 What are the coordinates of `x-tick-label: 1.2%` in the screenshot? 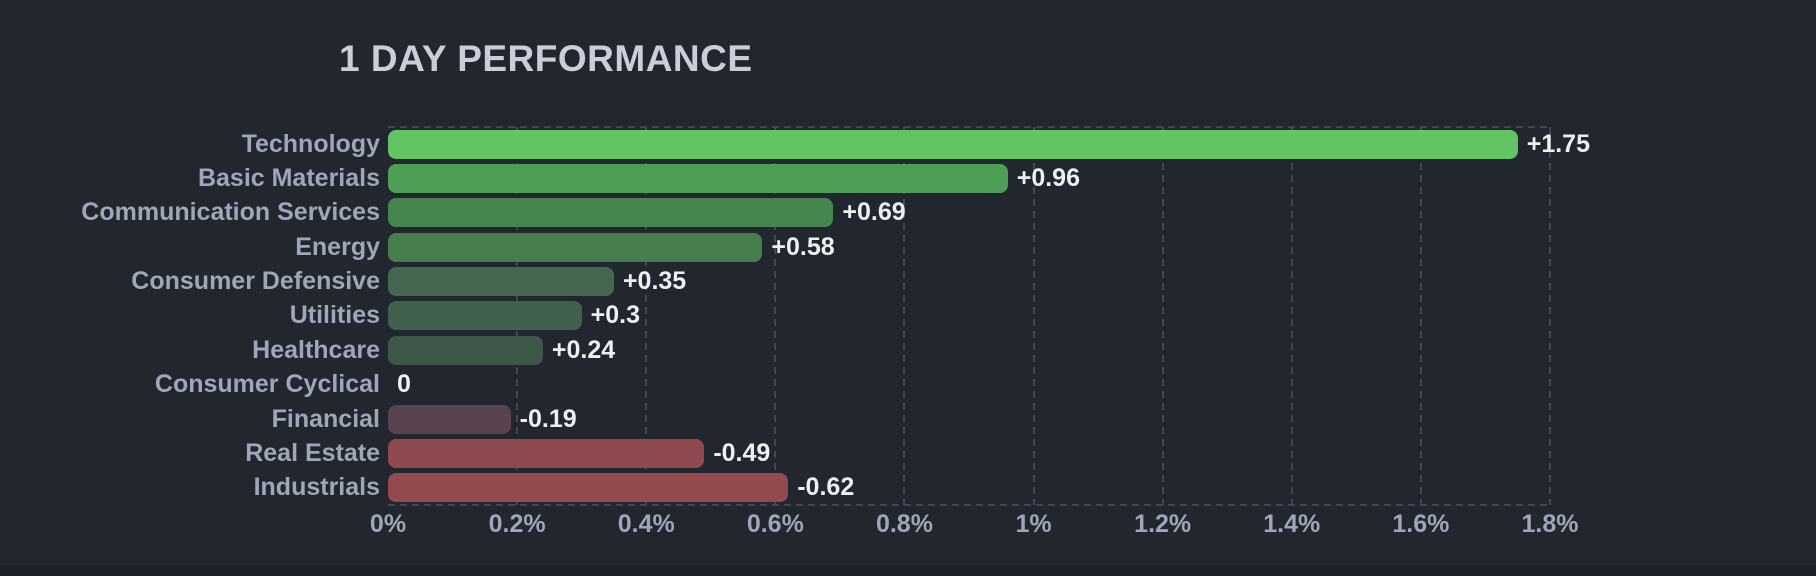 It's located at (1163, 524).